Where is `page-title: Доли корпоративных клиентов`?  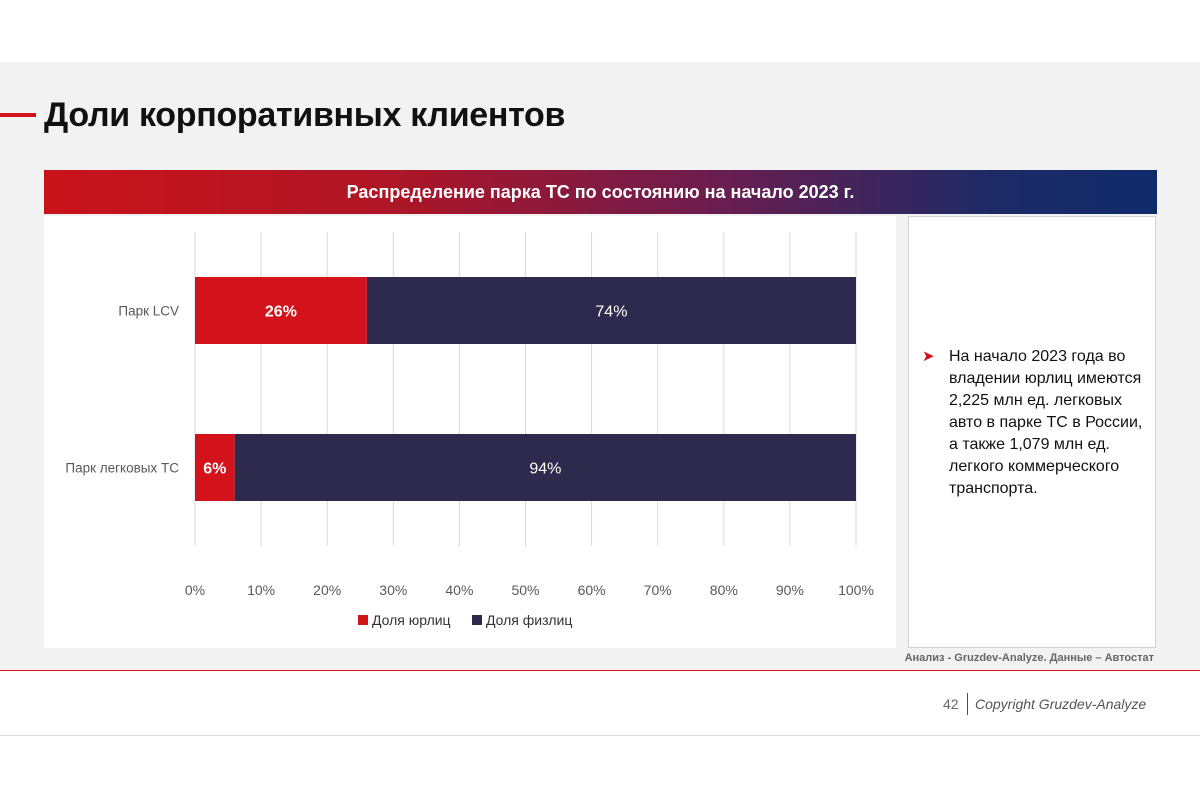 page-title: Доли корпоративных клиентов is located at coordinates (305, 115).